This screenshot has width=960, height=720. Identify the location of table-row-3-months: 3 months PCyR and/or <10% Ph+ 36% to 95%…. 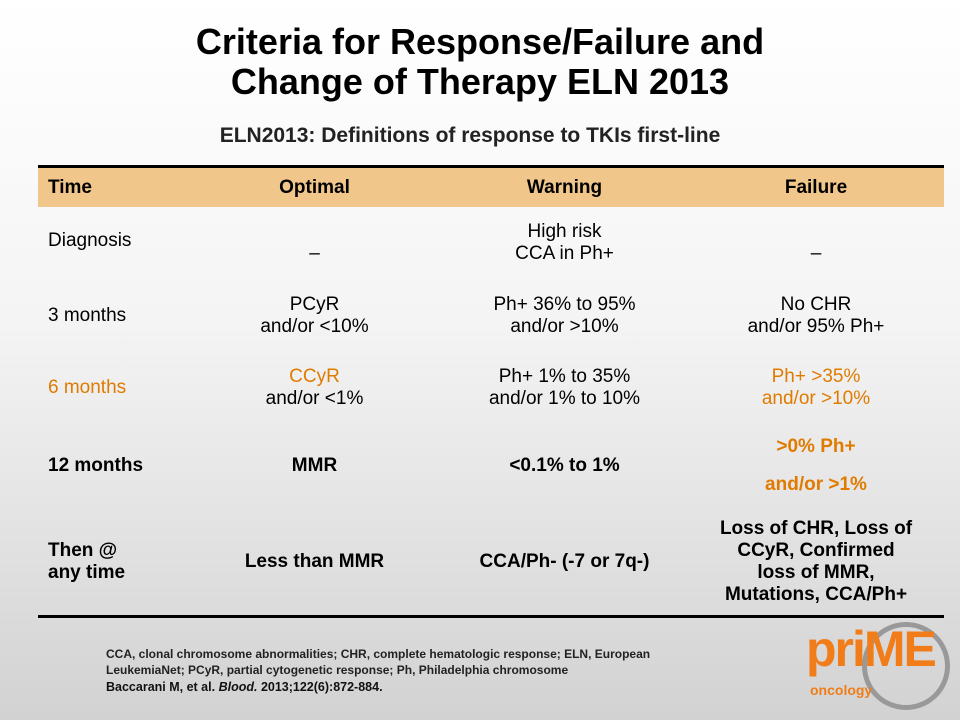
(491, 316).